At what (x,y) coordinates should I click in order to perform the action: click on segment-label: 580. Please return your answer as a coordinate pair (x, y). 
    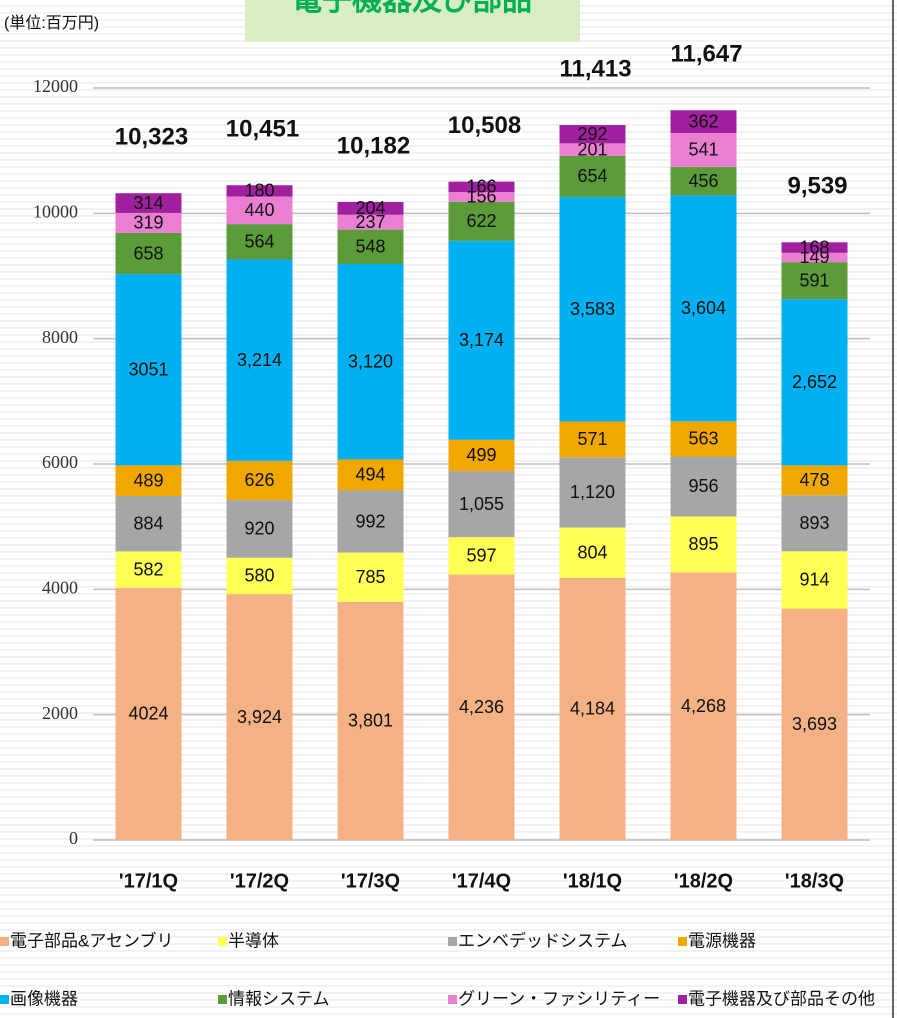
    Looking at the image, I should click on (259, 576).